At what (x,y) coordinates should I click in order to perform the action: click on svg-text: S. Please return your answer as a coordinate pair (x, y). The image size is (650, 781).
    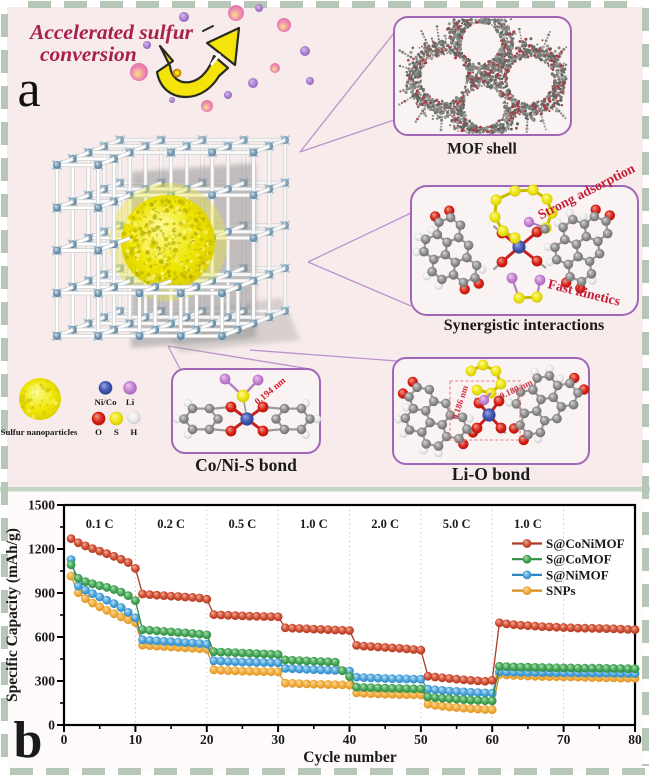
    Looking at the image, I should click on (116, 432).